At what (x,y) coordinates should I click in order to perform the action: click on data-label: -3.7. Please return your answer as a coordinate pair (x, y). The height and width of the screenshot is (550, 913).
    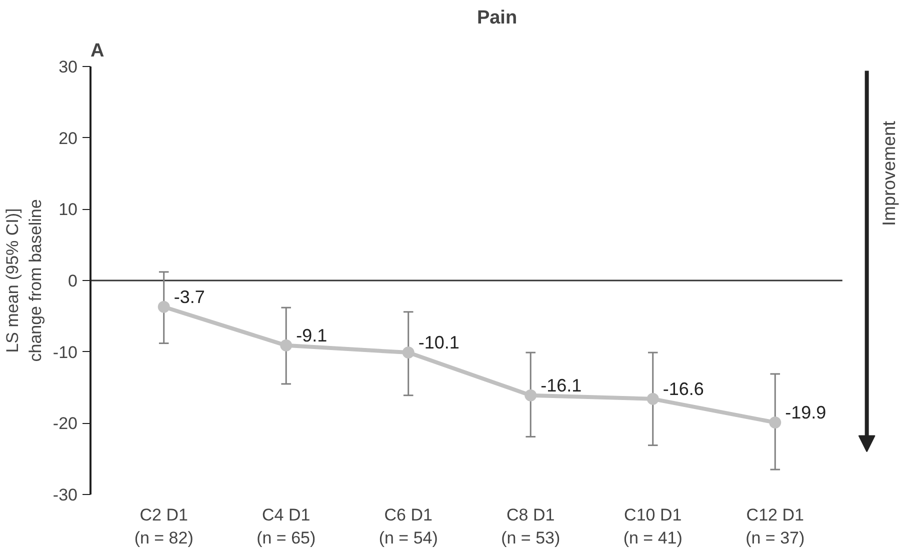
    Looking at the image, I should click on (189, 296).